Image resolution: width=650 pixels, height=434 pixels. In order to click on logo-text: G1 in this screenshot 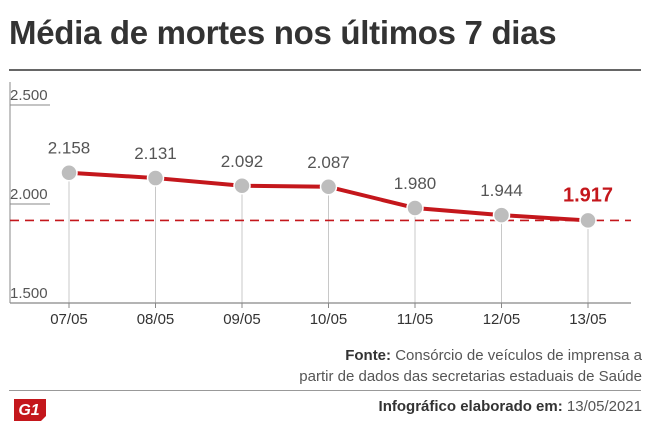, I will do `click(28, 410)`.